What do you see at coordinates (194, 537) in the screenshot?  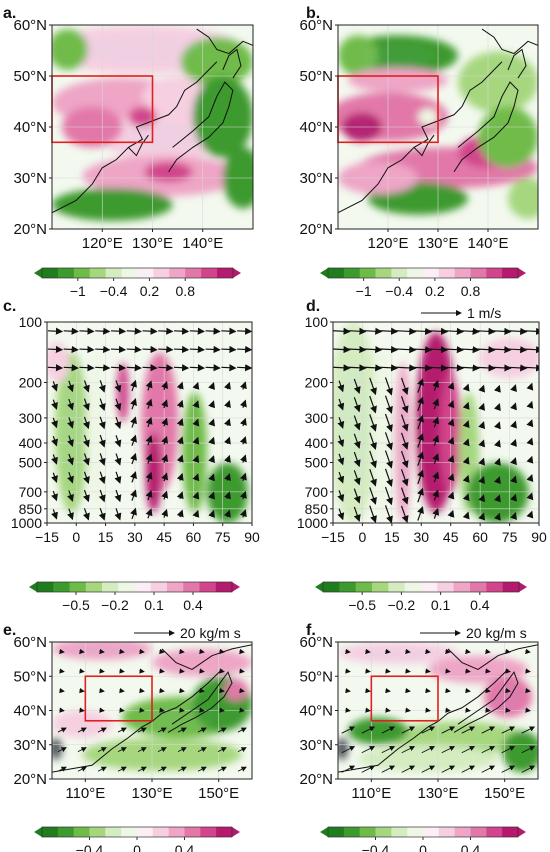 I see `x-tick-label: 60` at bounding box center [194, 537].